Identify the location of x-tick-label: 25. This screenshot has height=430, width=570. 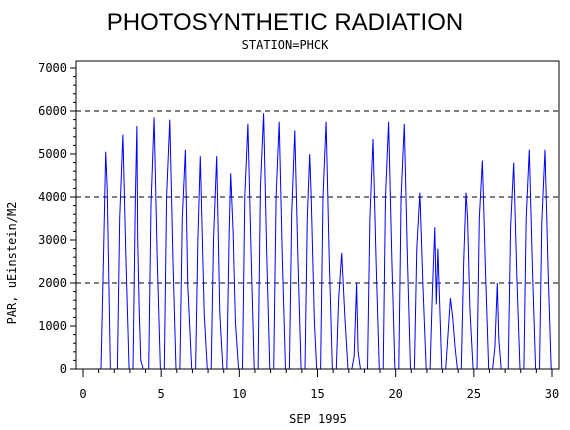
(474, 394).